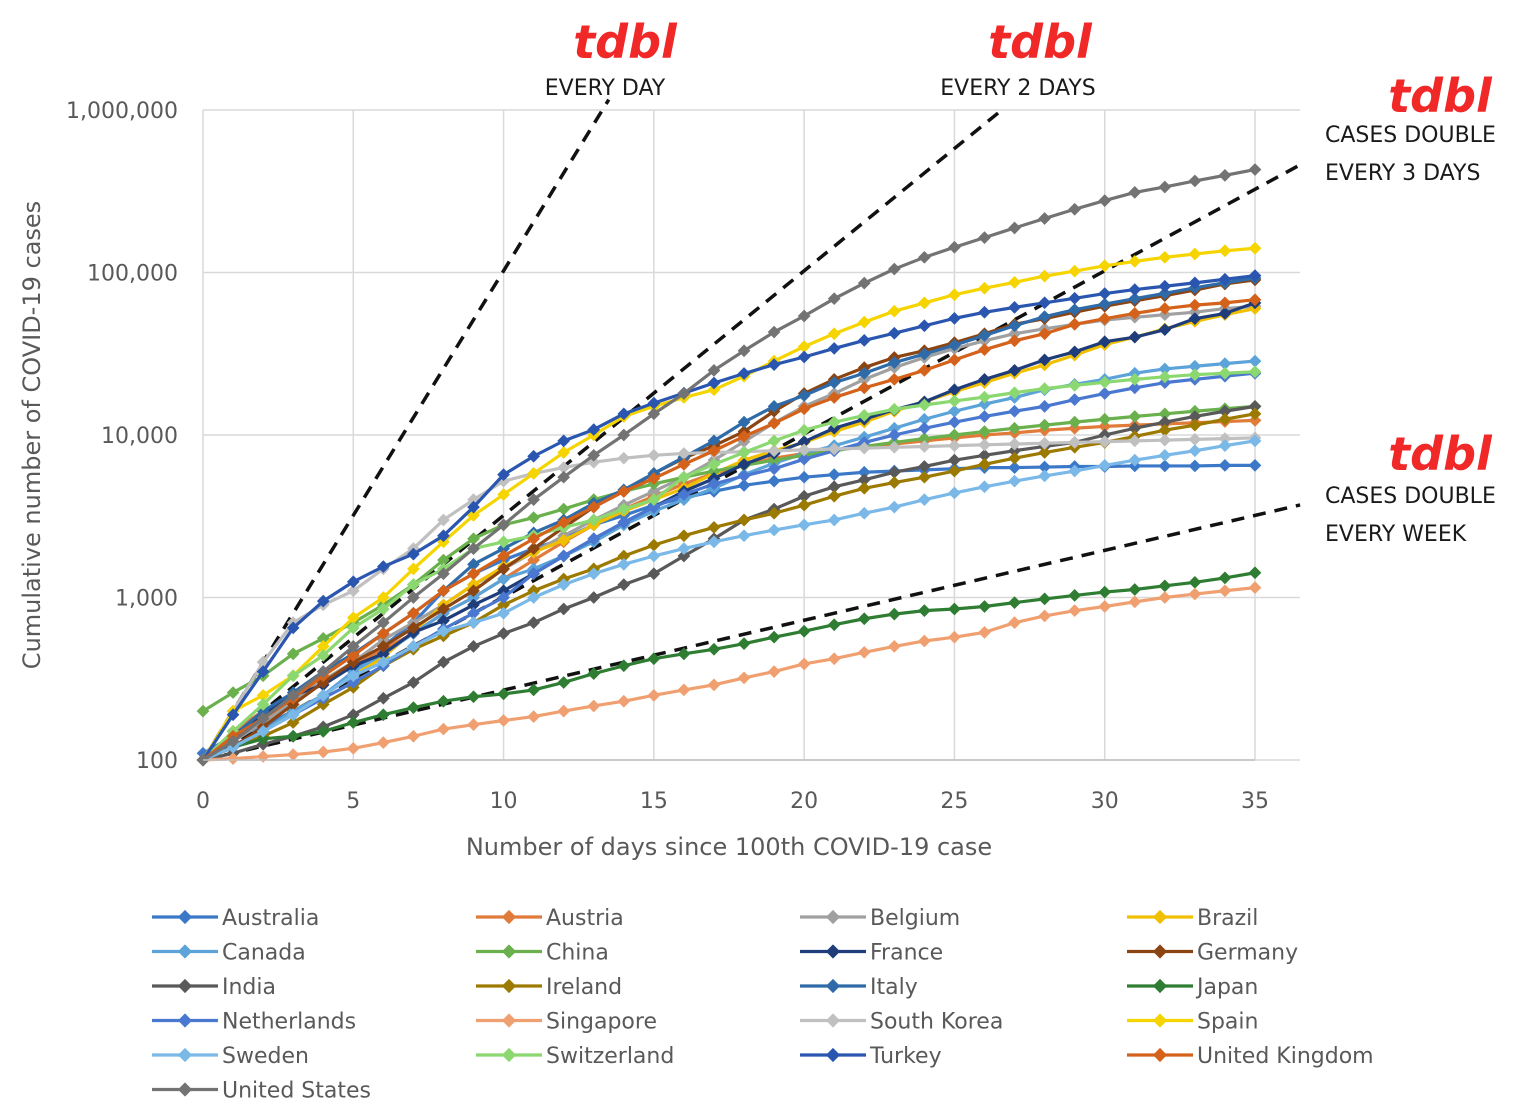 The image size is (1527, 1101). I want to click on legend-item: Austria, so click(550, 918).